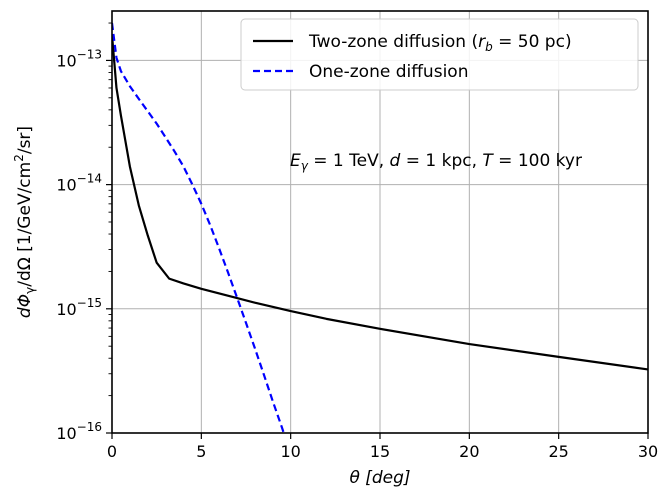 The image size is (661, 489). Describe the element at coordinates (440, 43) in the screenshot. I see `legend-label-two-zone: Two-zone diffusion (rb = 50 pc)` at that location.